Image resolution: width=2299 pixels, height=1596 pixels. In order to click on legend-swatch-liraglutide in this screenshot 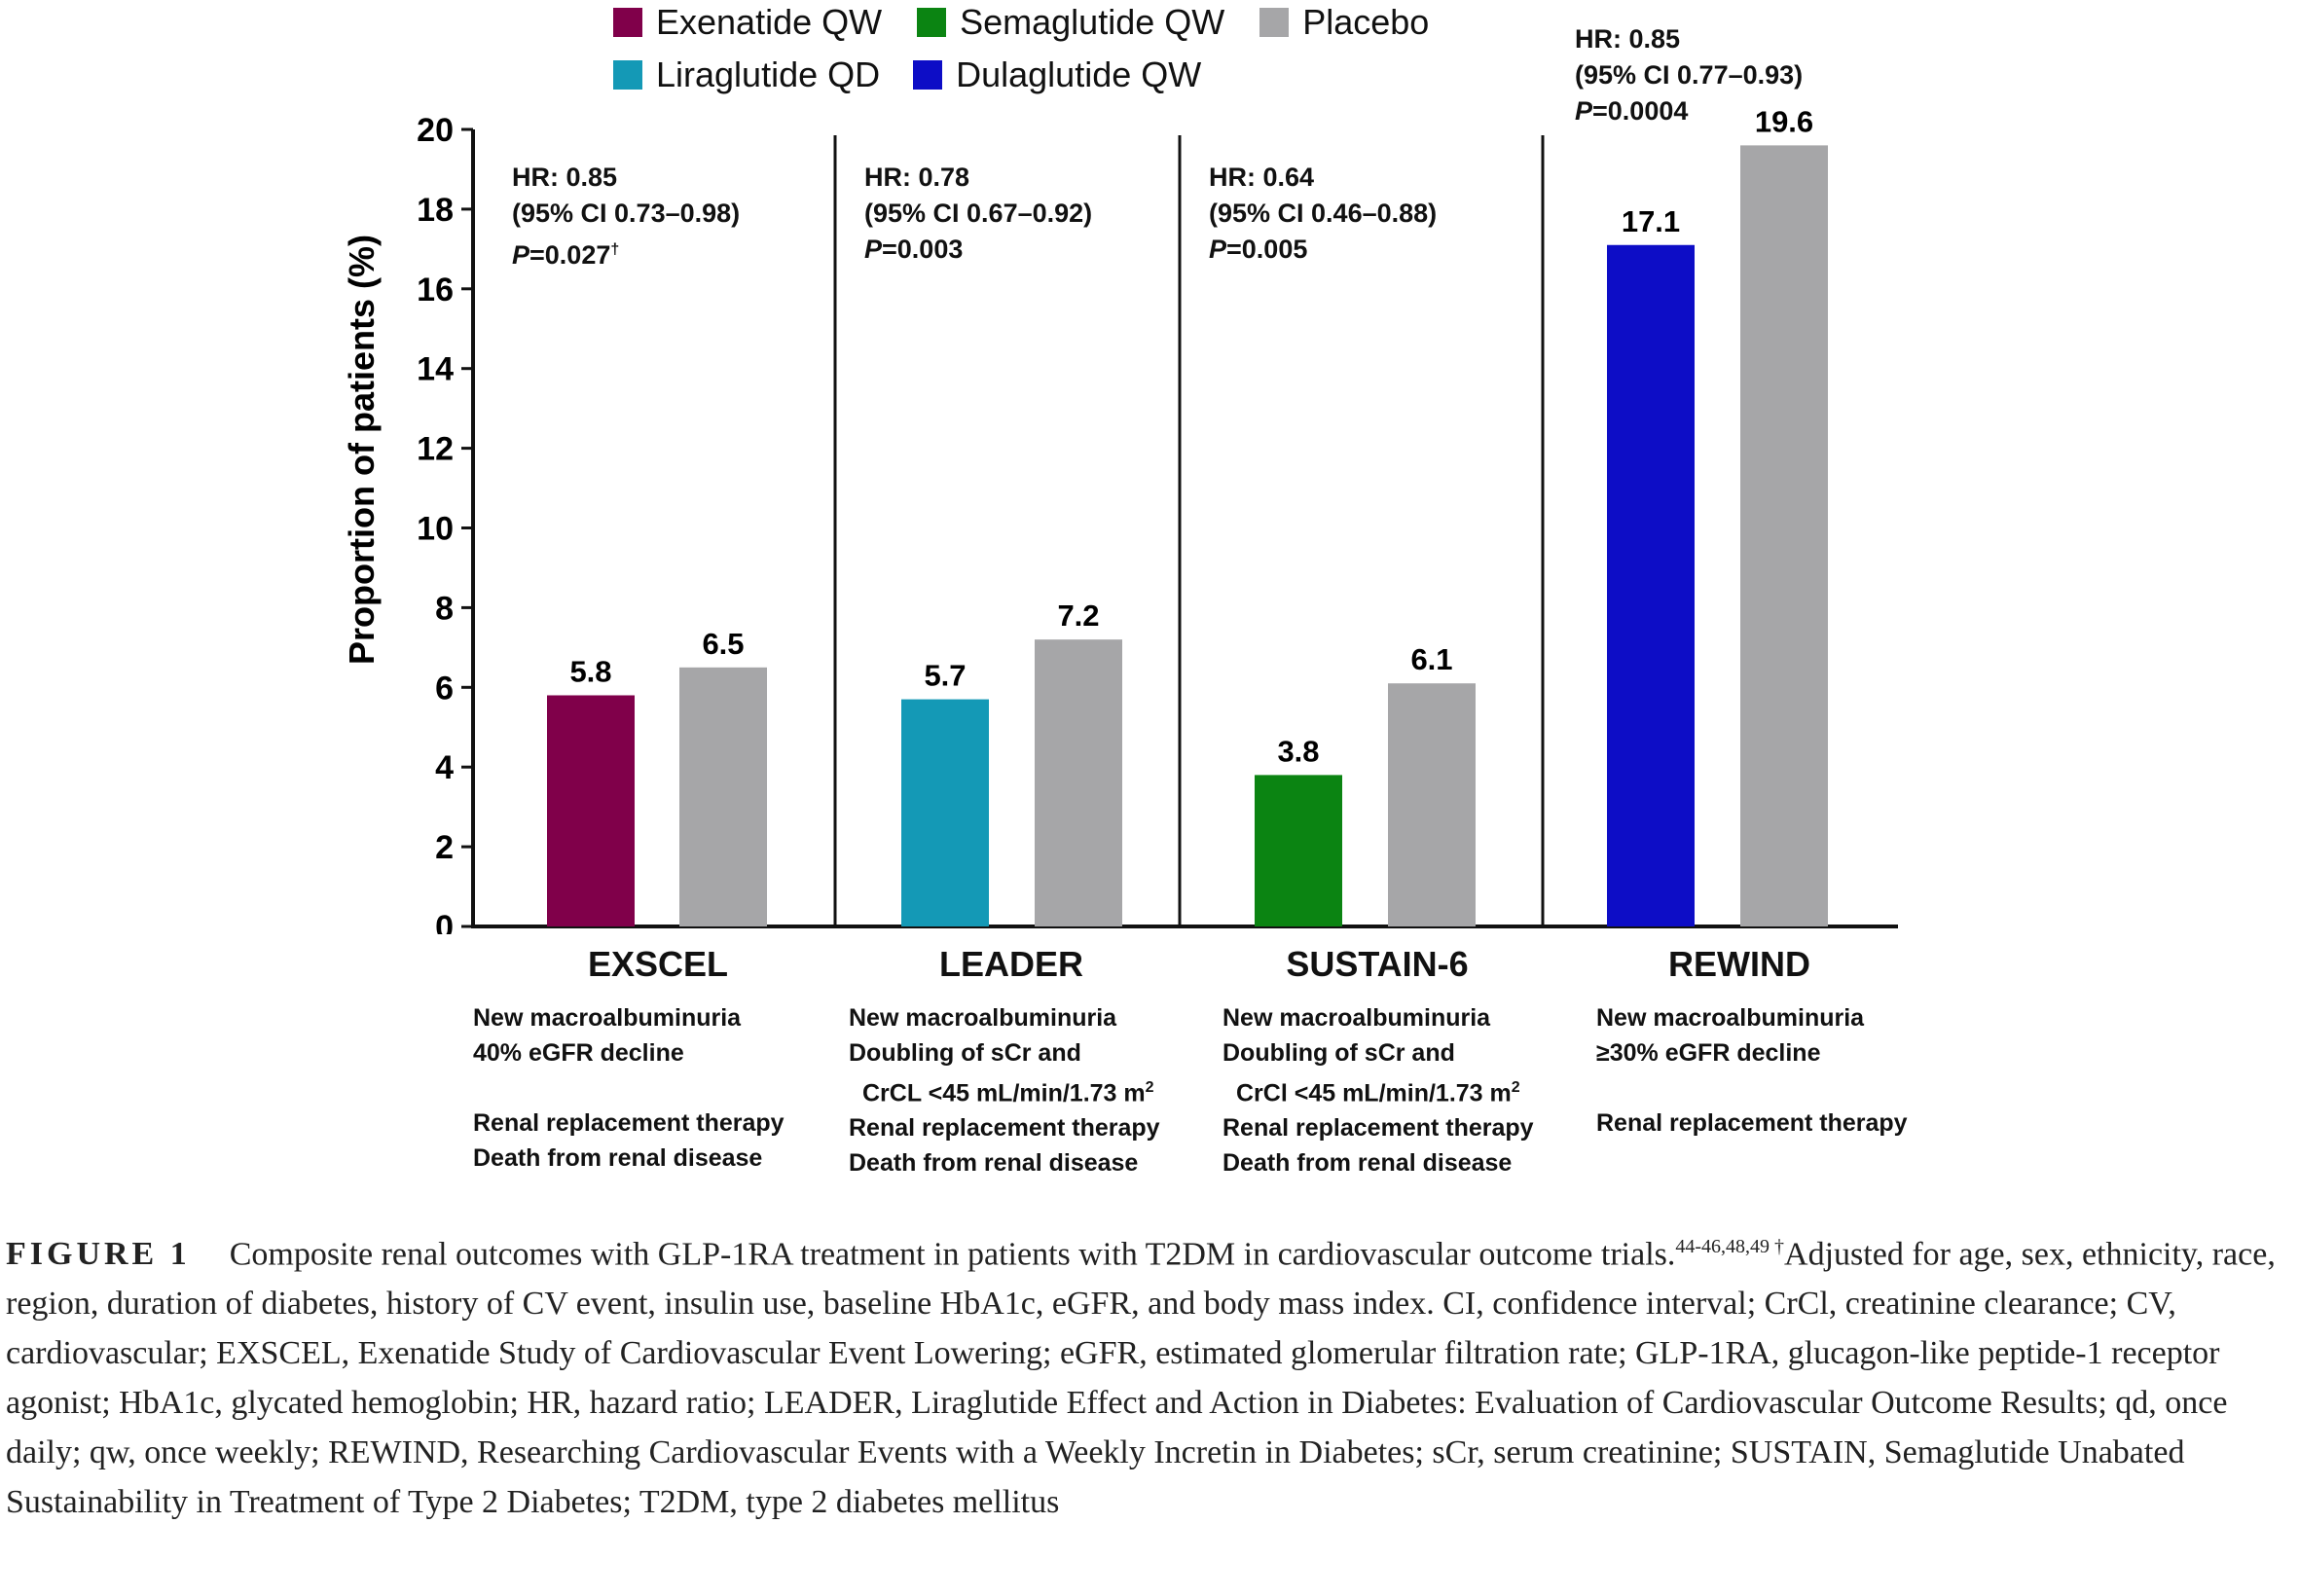, I will do `click(628, 75)`.